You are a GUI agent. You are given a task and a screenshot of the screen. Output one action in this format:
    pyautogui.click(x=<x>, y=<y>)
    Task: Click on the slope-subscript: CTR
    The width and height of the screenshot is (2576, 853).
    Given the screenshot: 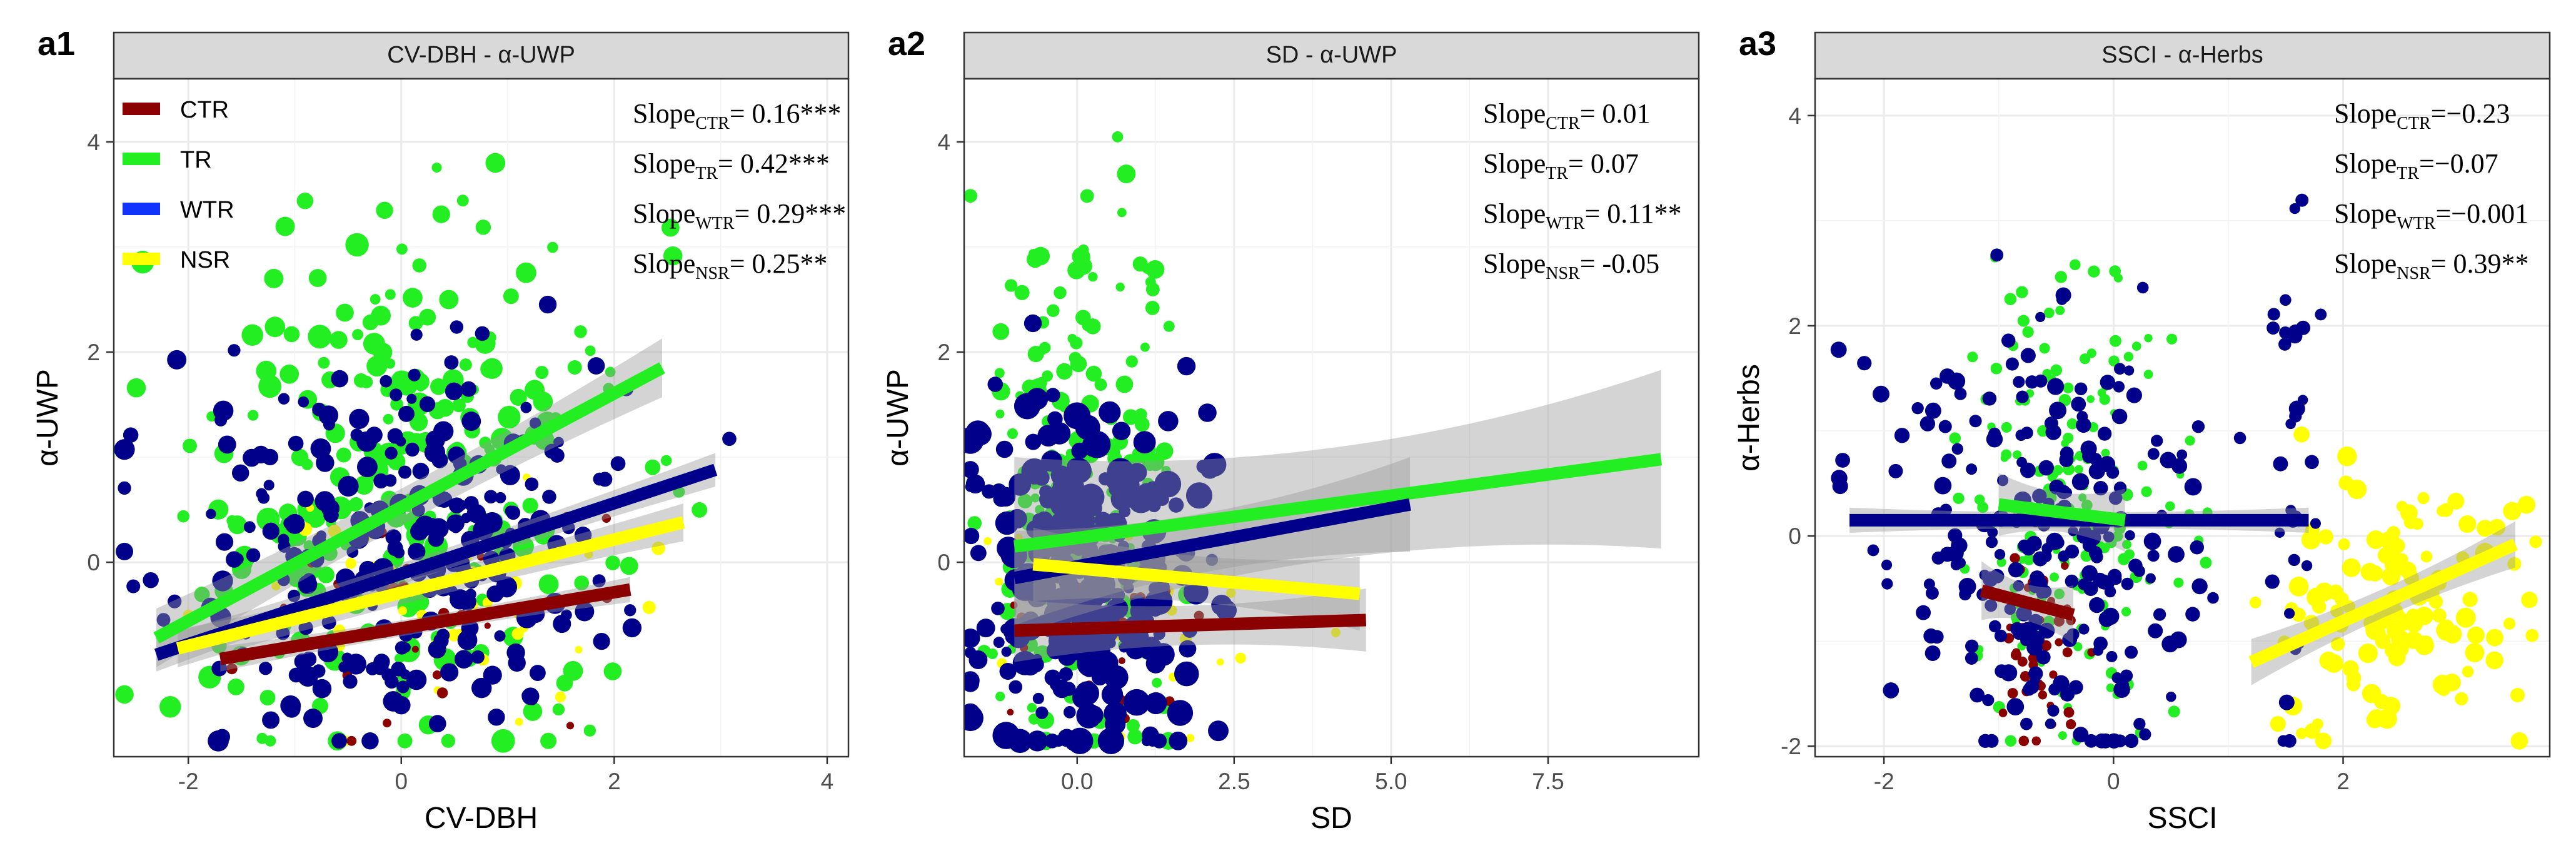 What is the action you would take?
    pyautogui.click(x=2414, y=123)
    